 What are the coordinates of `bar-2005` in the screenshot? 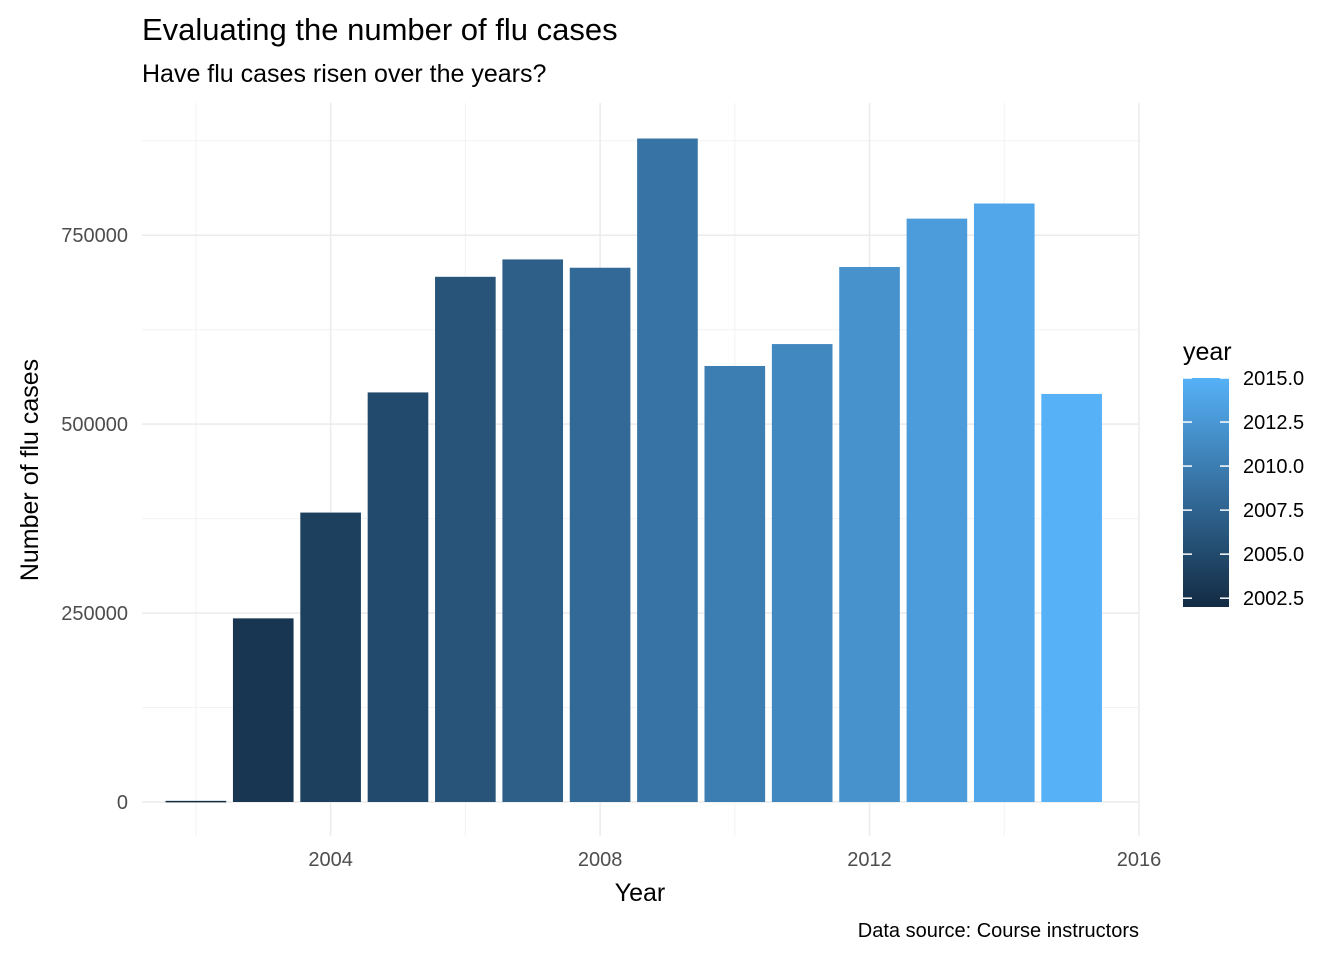 It's located at (398, 597).